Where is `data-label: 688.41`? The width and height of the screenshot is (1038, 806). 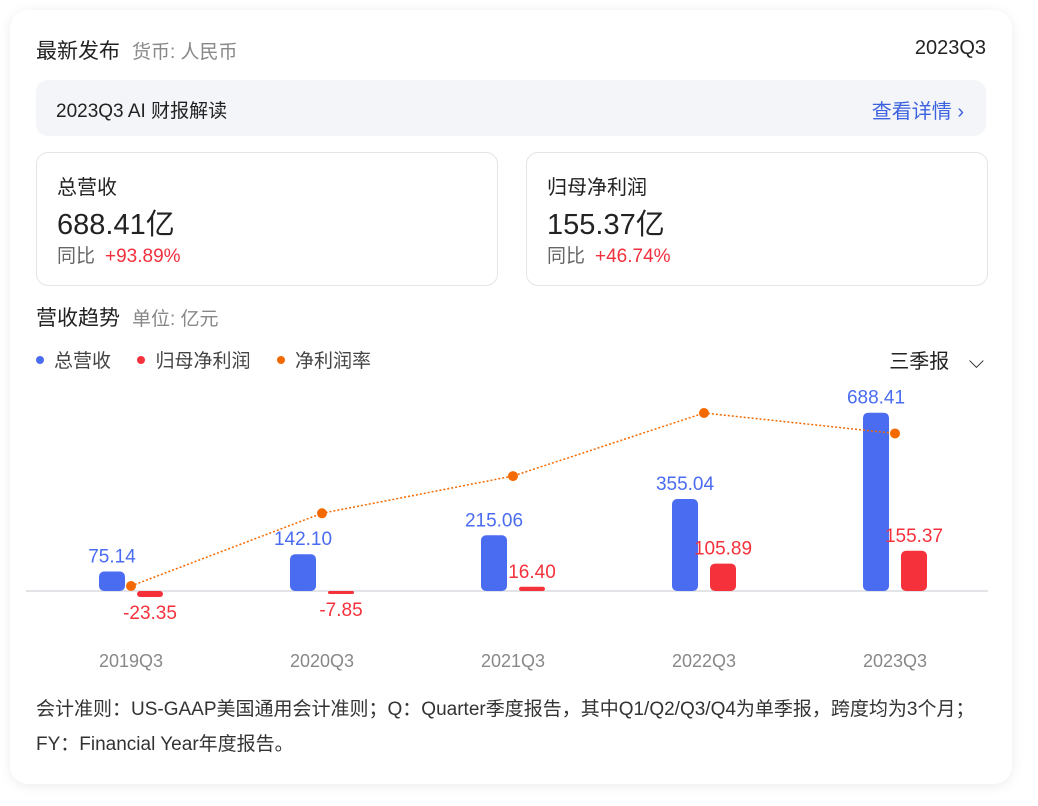
data-label: 688.41 is located at coordinates (876, 398).